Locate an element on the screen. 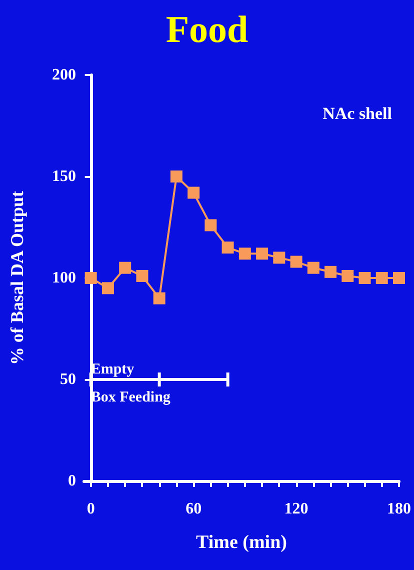 The width and height of the screenshot is (414, 570). x-tick-label: 120 is located at coordinates (296, 509).